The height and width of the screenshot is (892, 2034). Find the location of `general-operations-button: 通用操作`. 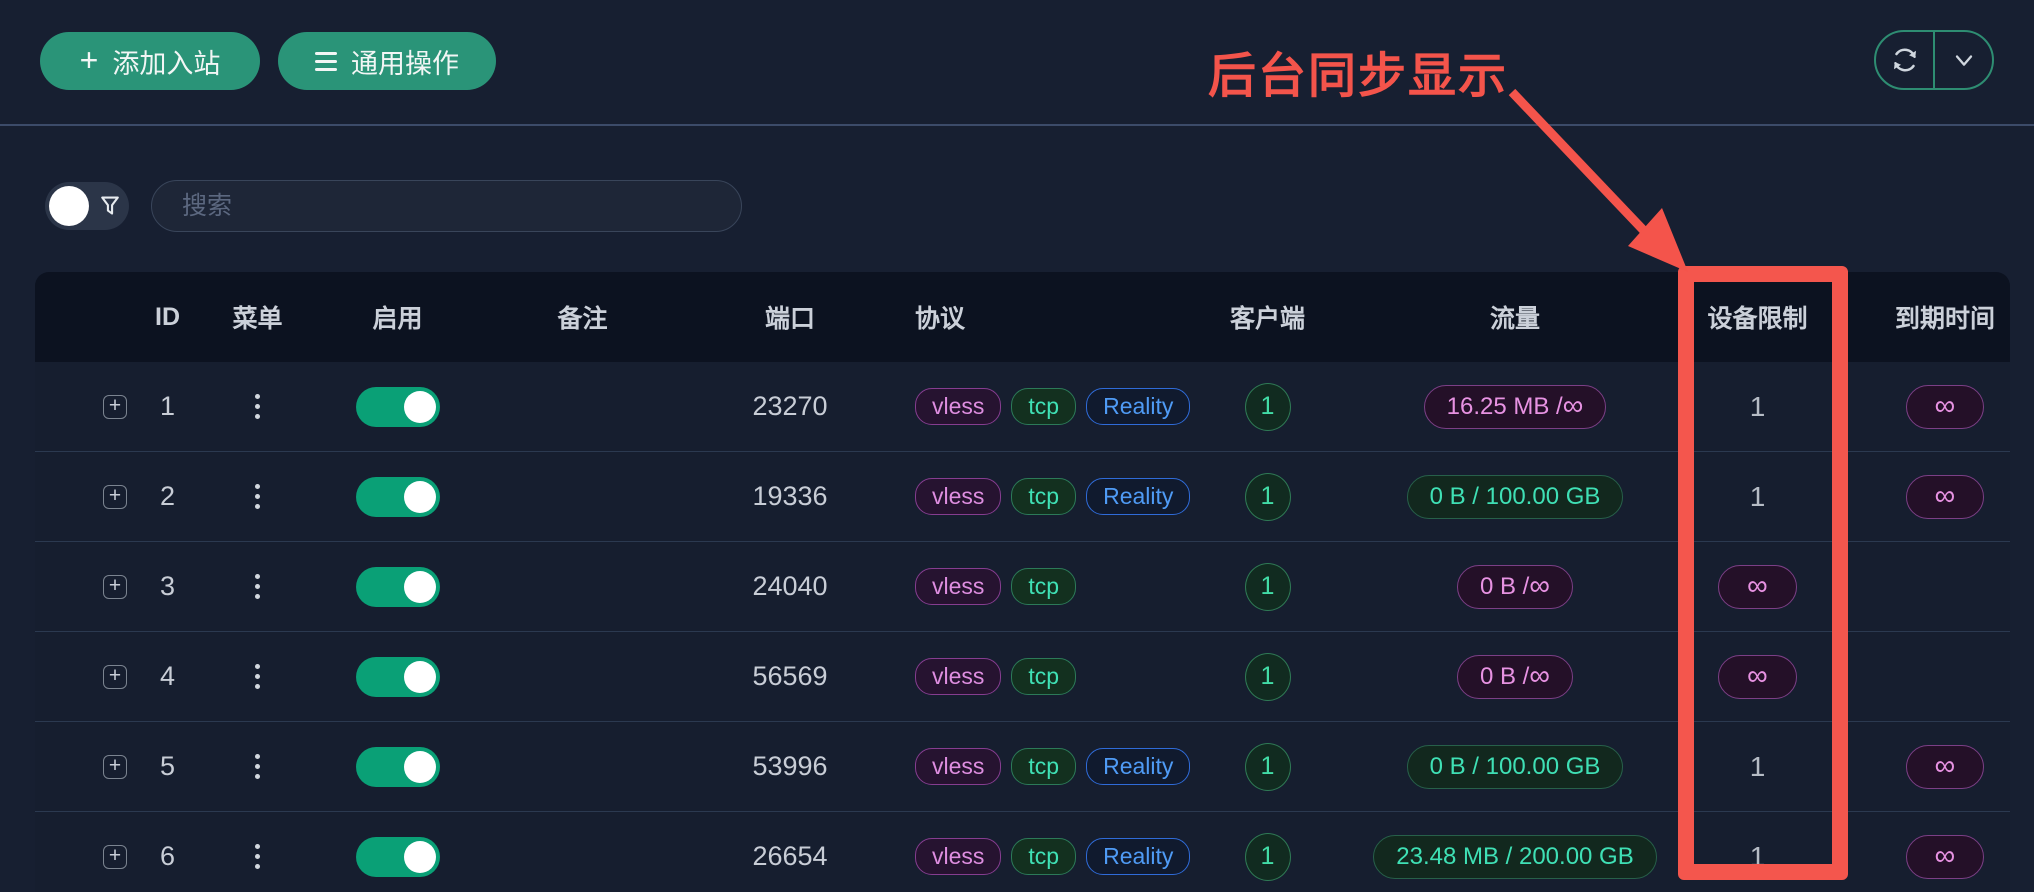

general-operations-button: 通用操作 is located at coordinates (387, 61).